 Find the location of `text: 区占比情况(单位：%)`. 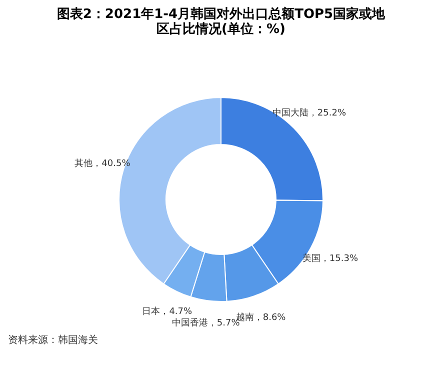

text: 区占比情况(单位：%) is located at coordinates (221, 29).